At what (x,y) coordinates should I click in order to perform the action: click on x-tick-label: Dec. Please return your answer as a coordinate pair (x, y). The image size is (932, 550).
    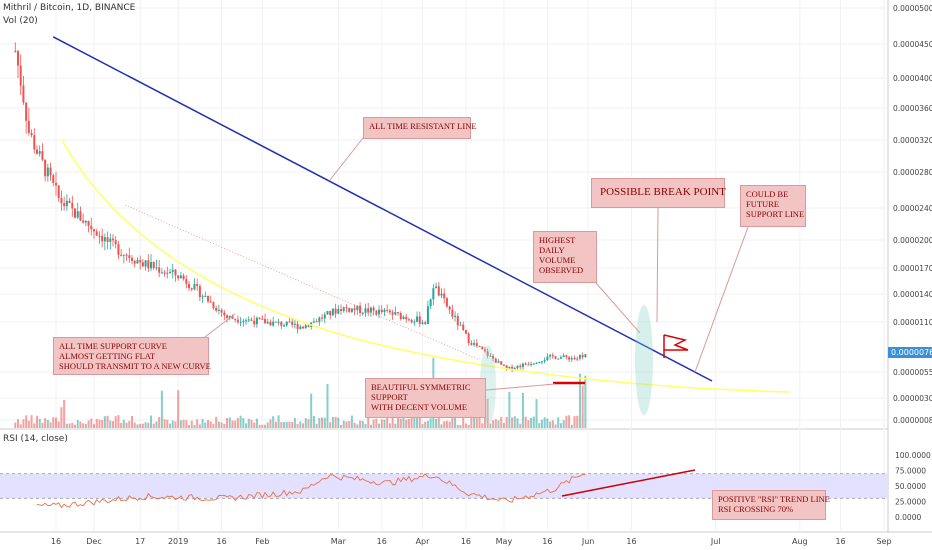
    Looking at the image, I should click on (93, 541).